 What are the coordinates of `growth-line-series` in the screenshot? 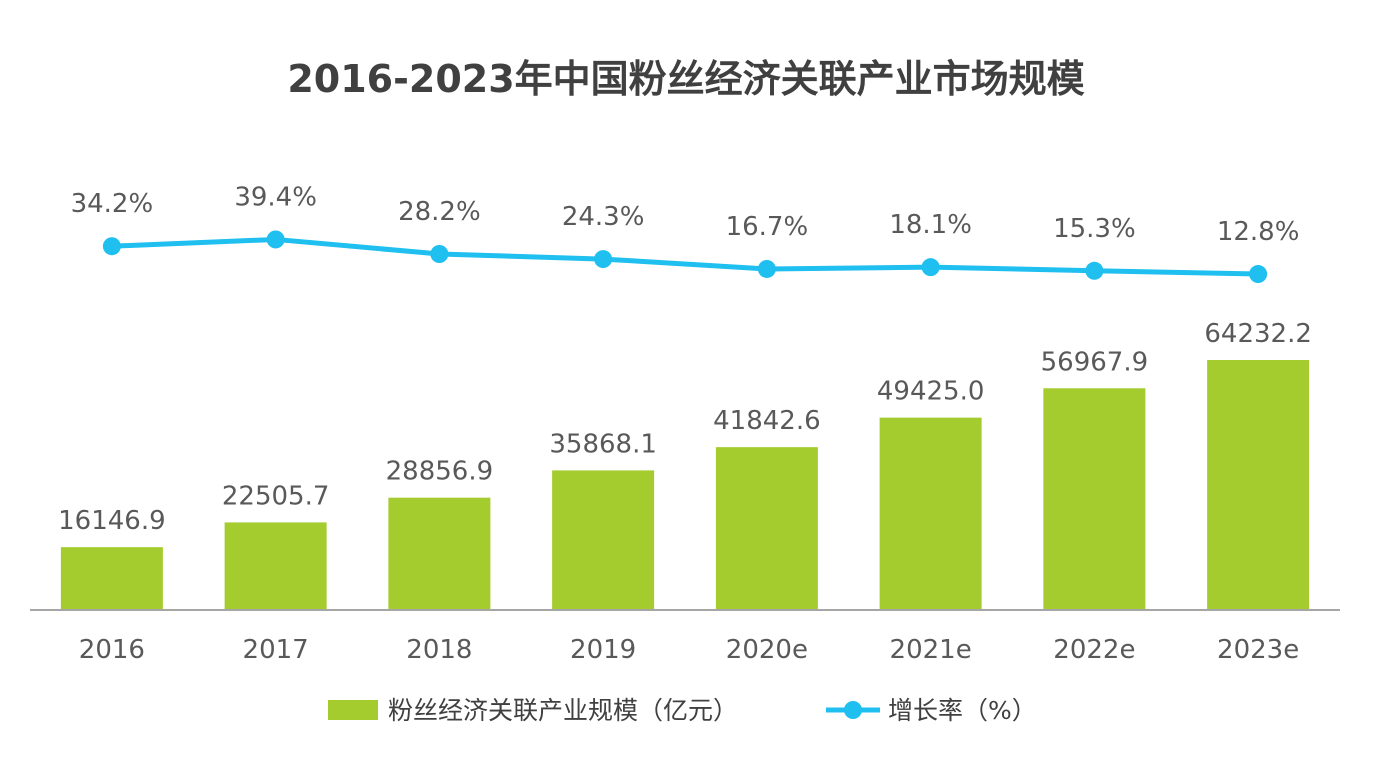 It's located at (685, 257).